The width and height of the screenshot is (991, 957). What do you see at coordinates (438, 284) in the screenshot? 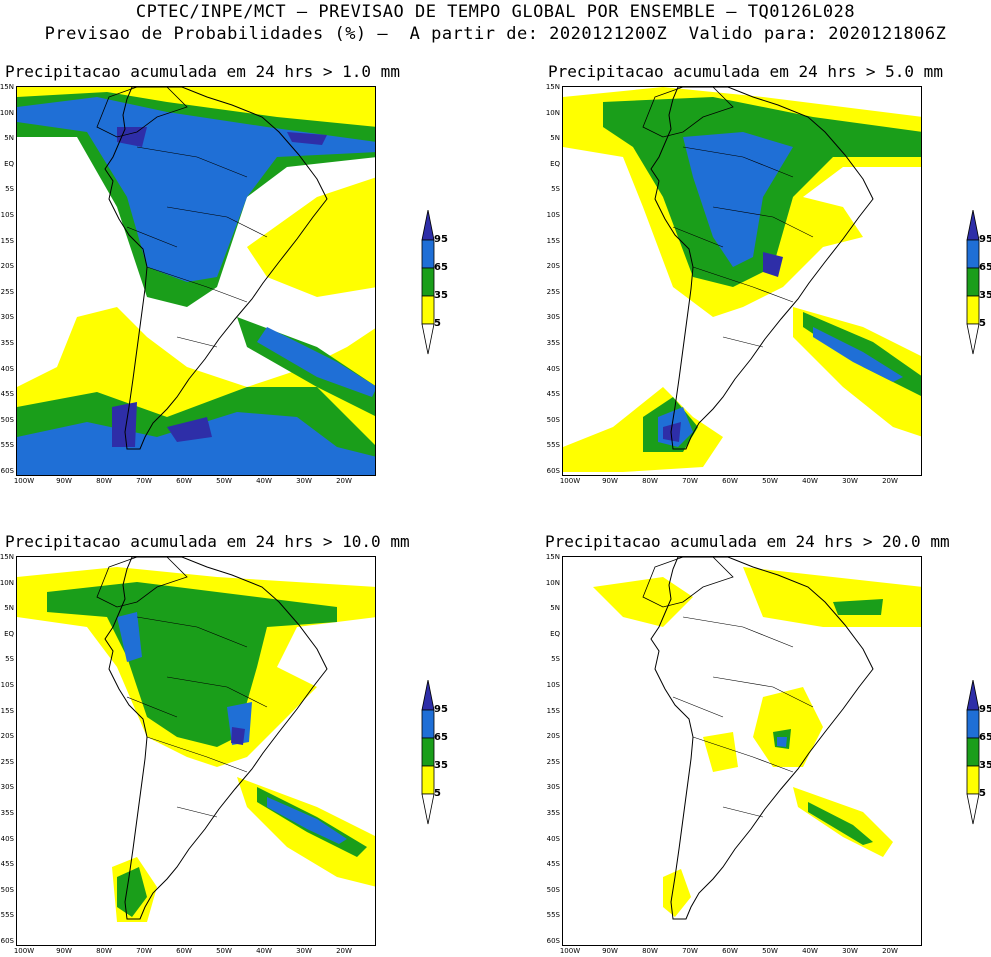
I see `panel-1-colorbar: 95 65 35 5` at bounding box center [438, 284].